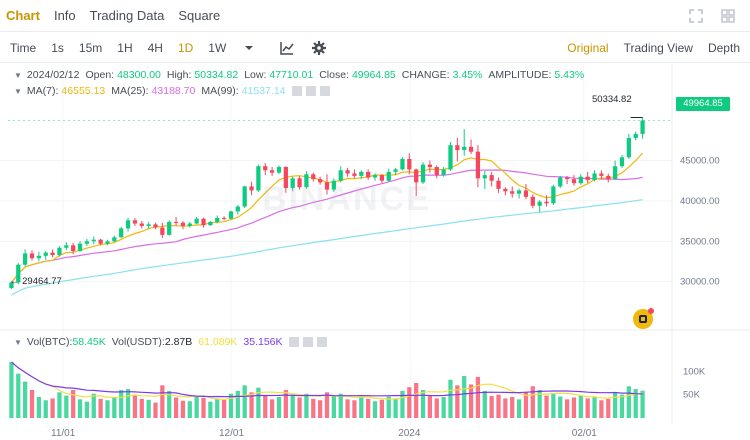  I want to click on interval-1s: 1s, so click(57, 47).